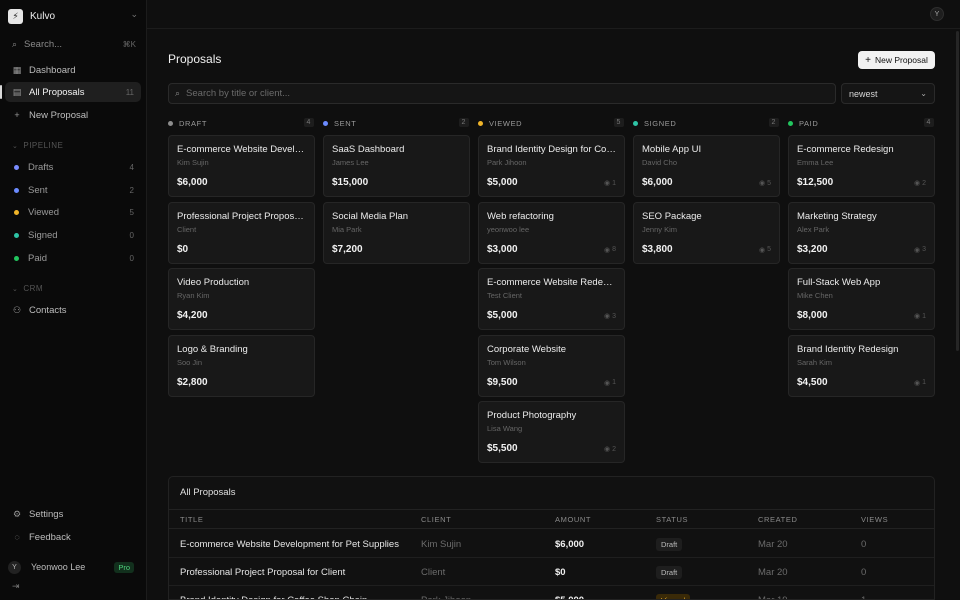 This screenshot has height=600, width=960. I want to click on sort-select: newest ⌄, so click(888, 93).